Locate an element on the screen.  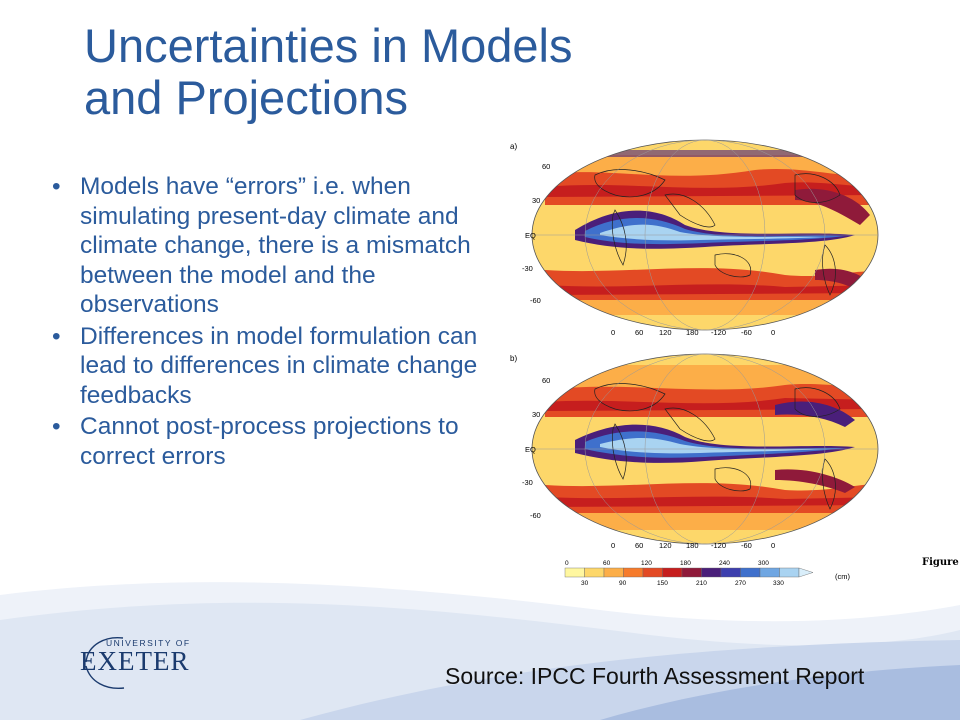
colorbar-unit: (cm) is located at coordinates (842, 576).